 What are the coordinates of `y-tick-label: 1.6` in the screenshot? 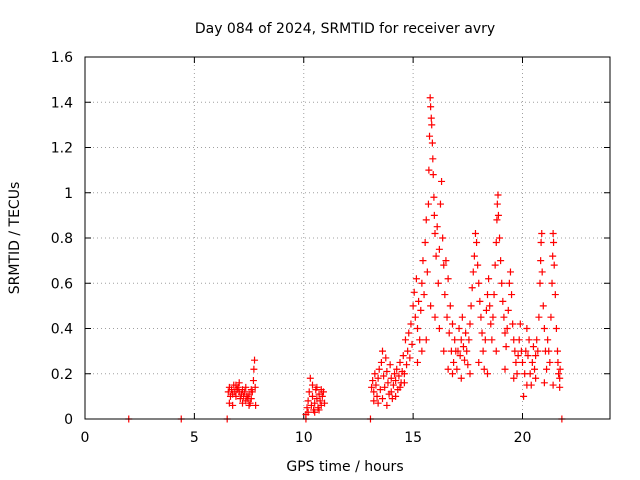 It's located at (62, 58).